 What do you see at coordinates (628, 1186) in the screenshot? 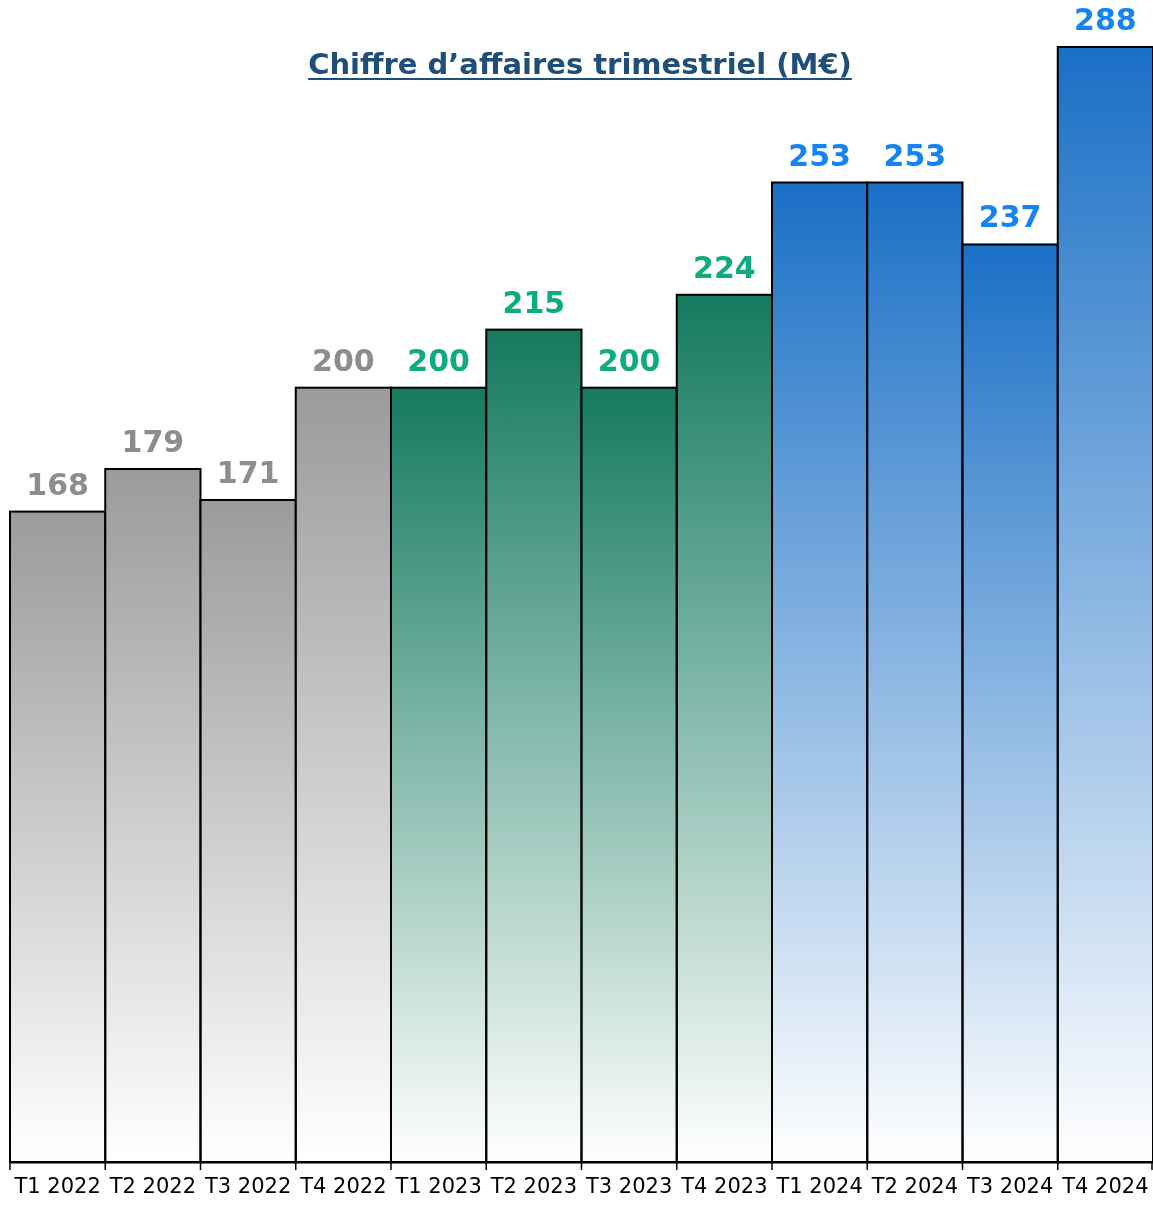
I see `x-tick-label: T3 2023` at bounding box center [628, 1186].